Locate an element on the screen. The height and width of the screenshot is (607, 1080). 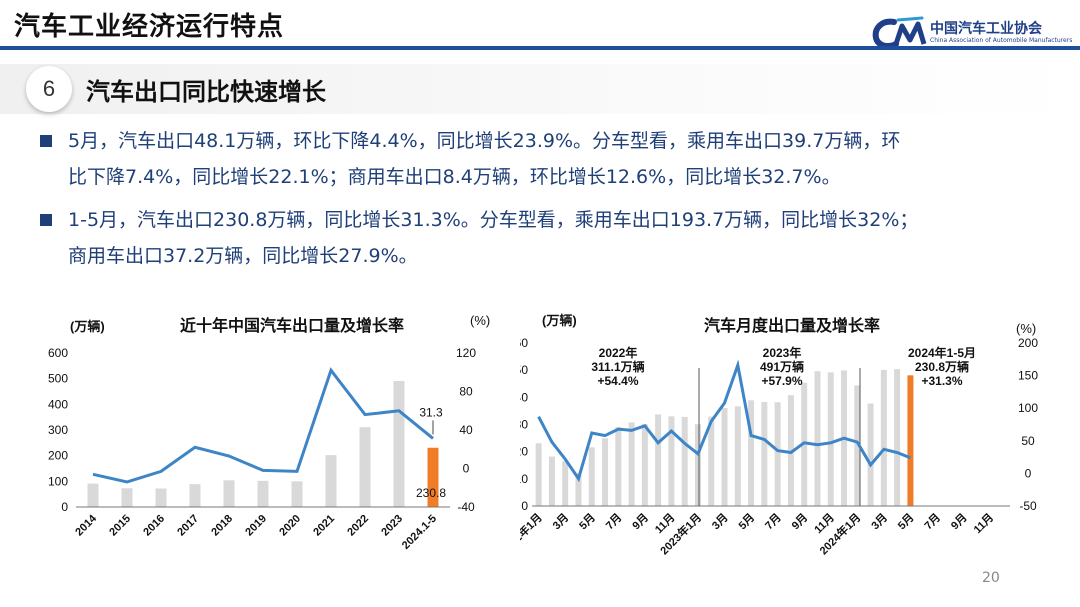
chart2-left-tick: 0 is located at coordinates (524, 506).